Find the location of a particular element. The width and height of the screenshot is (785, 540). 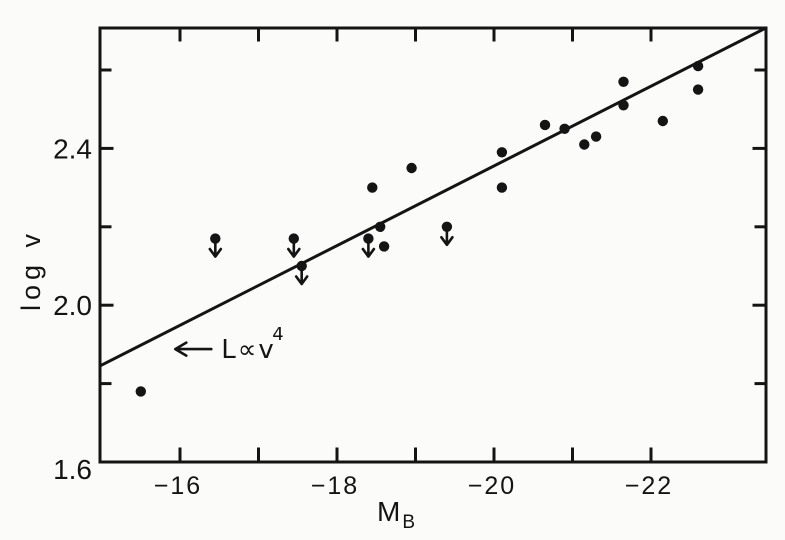

y-tick-label: 1.6 is located at coordinates (72, 469).